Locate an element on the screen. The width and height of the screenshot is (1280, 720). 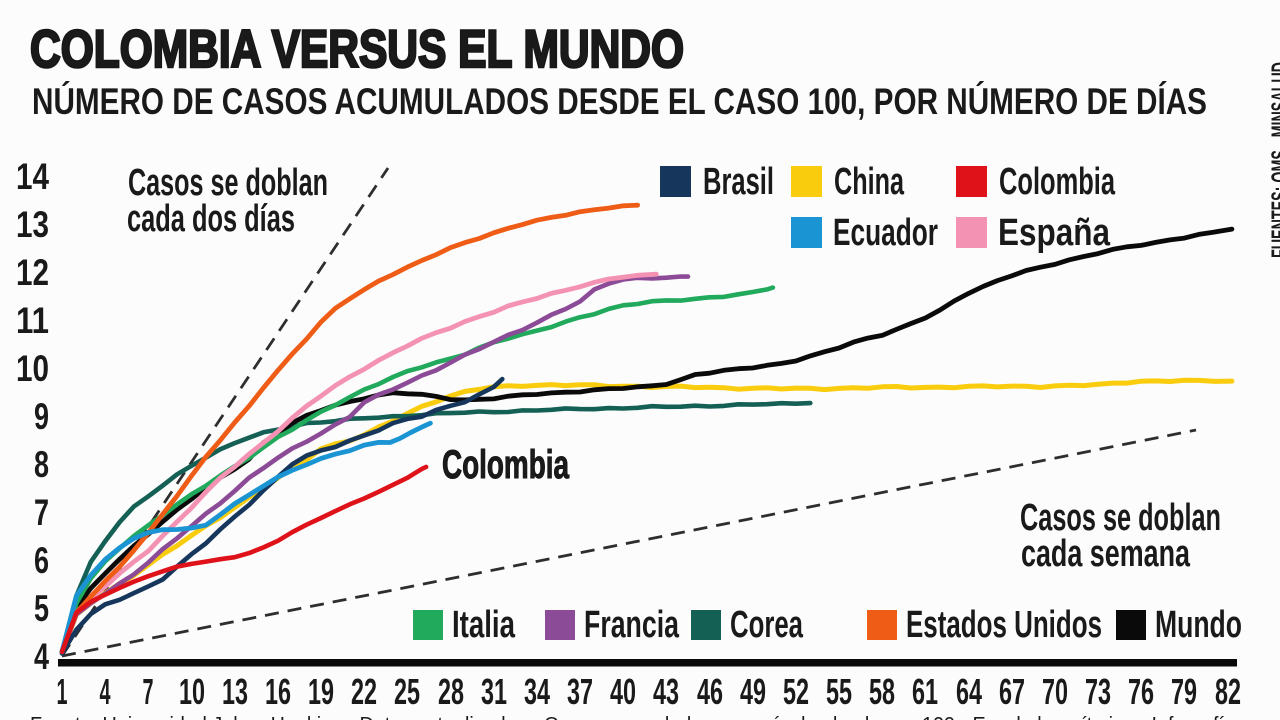
svg-text: 31 is located at coordinates (494, 691).